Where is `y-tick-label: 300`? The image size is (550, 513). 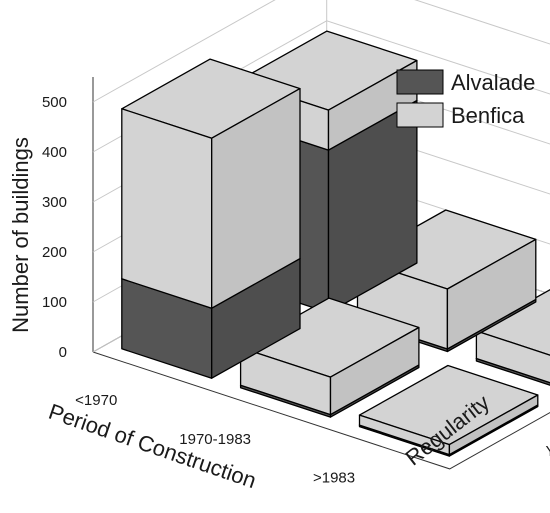 y-tick-label: 300 is located at coordinates (54, 202).